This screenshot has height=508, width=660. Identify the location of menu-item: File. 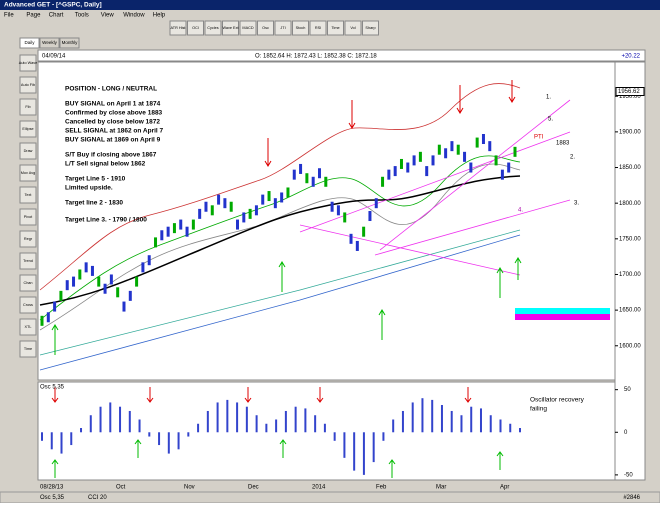
(9, 16).